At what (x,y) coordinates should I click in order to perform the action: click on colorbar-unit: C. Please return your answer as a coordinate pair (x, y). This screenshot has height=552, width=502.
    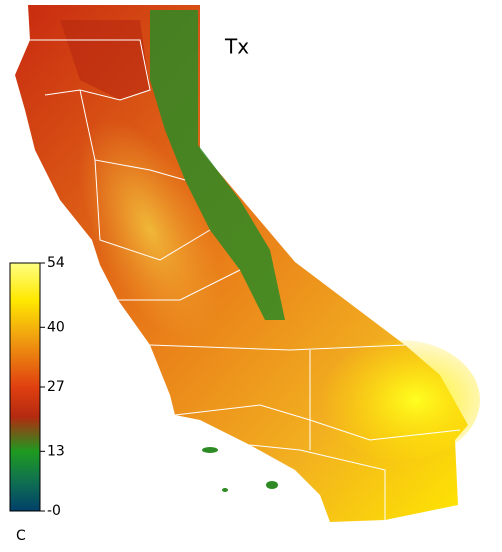
    Looking at the image, I should click on (21, 536).